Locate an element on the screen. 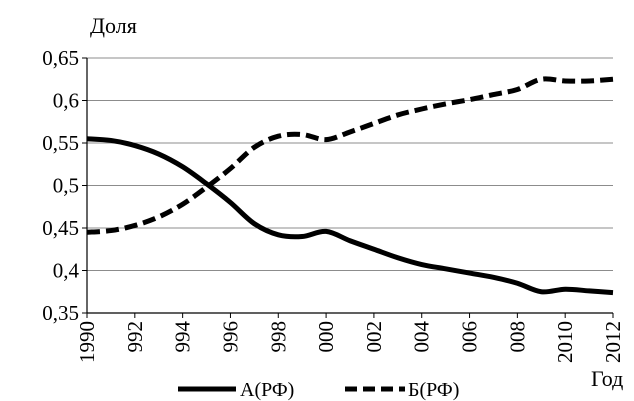 Image resolution: width=634 pixels, height=401 pixels. legend-label-a: А(РФ) is located at coordinates (267, 390).